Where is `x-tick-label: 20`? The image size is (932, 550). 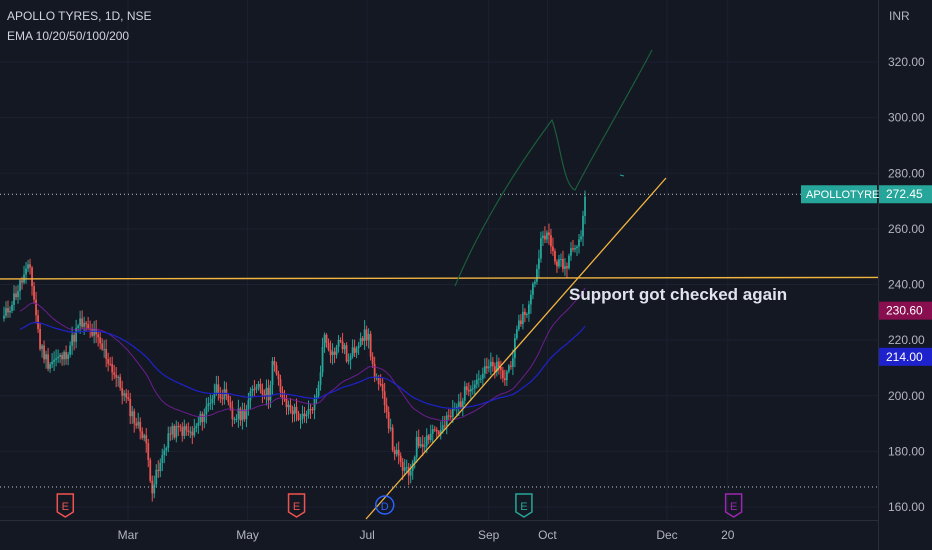 x-tick-label: 20 is located at coordinates (728, 535).